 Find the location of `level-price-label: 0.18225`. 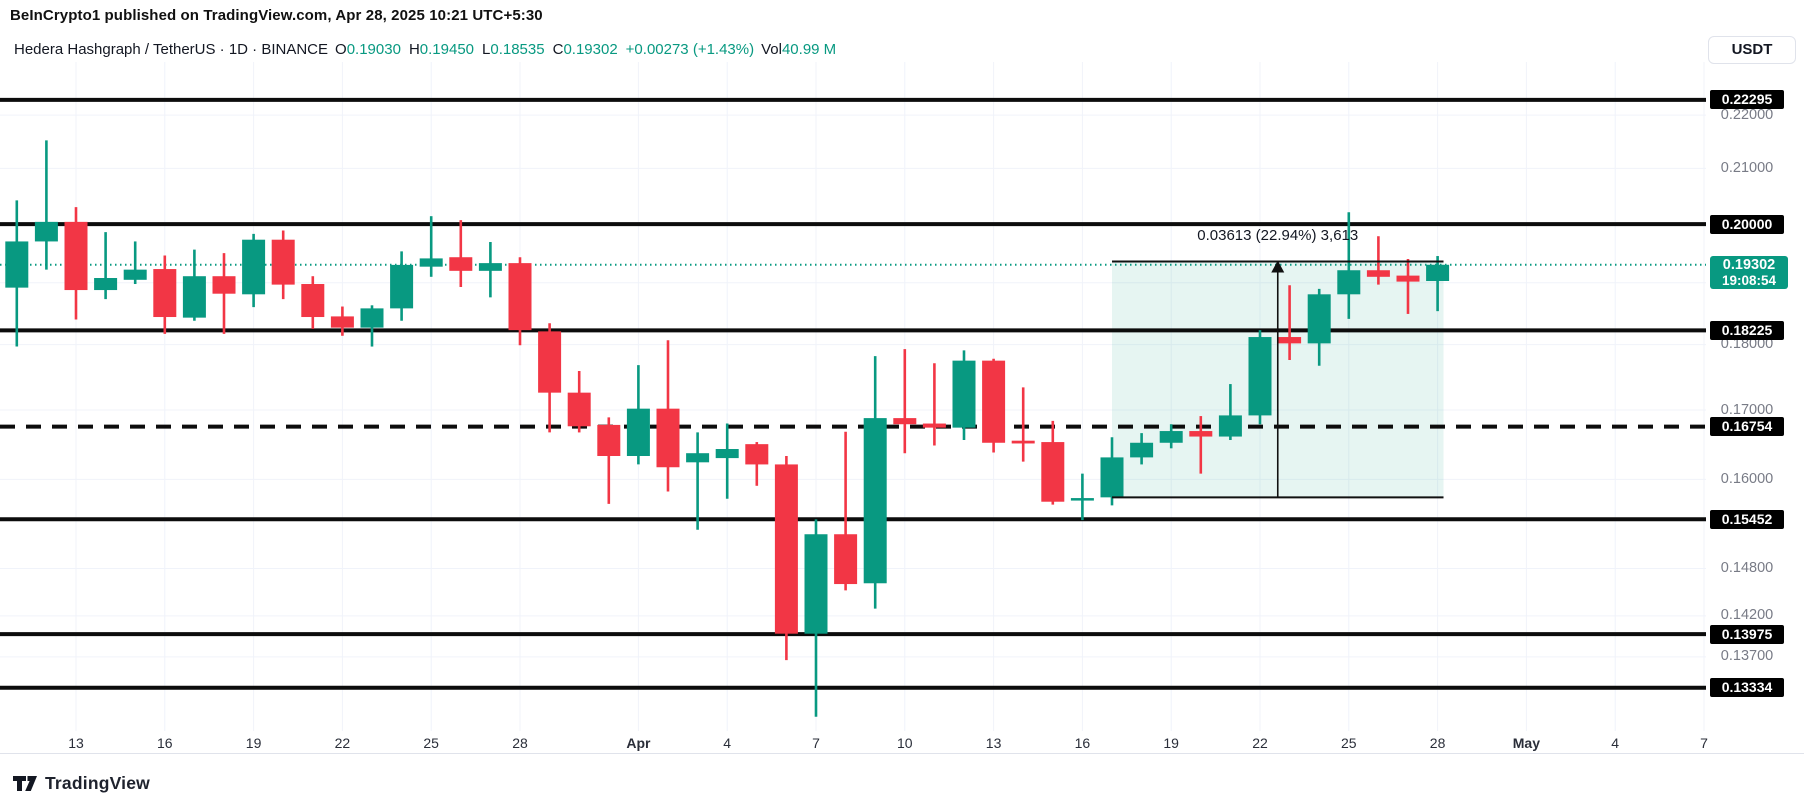

level-price-label: 0.18225 is located at coordinates (1747, 330).